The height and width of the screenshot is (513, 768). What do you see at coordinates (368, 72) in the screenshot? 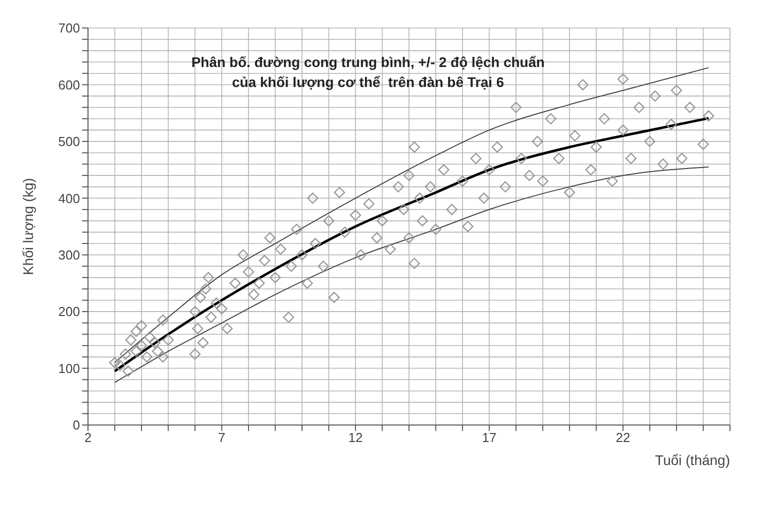
I see `text: Phân bố. đường cong trung bình, +/- 2 độ lệch chuẩn của khối lượng cơ thể trên đàn bê Trại 6` at bounding box center [368, 72].